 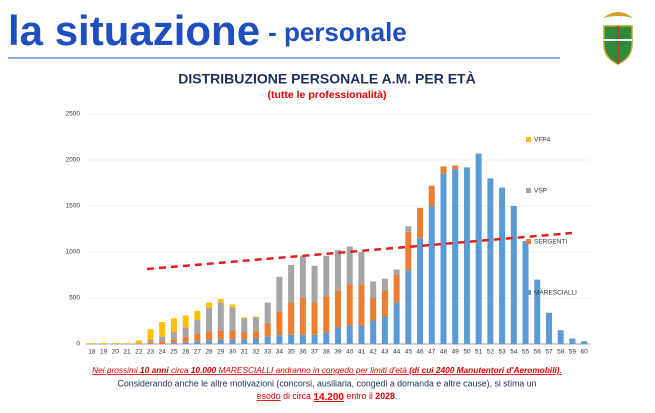 What do you see at coordinates (139, 352) in the screenshot?
I see `x-tick-label: 22` at bounding box center [139, 352].